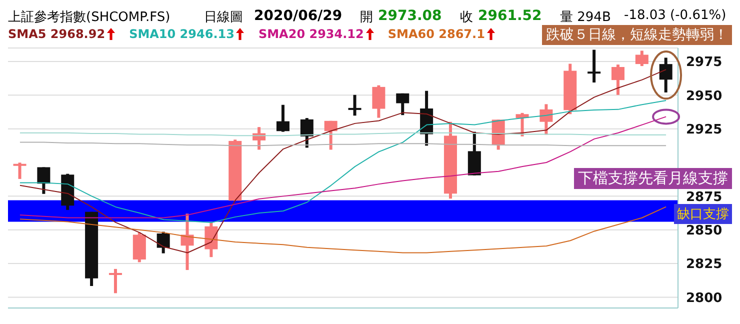  Describe the element at coordinates (637, 35) in the screenshot. I see `text: 跌破５日線，短線走勢轉弱！` at that location.